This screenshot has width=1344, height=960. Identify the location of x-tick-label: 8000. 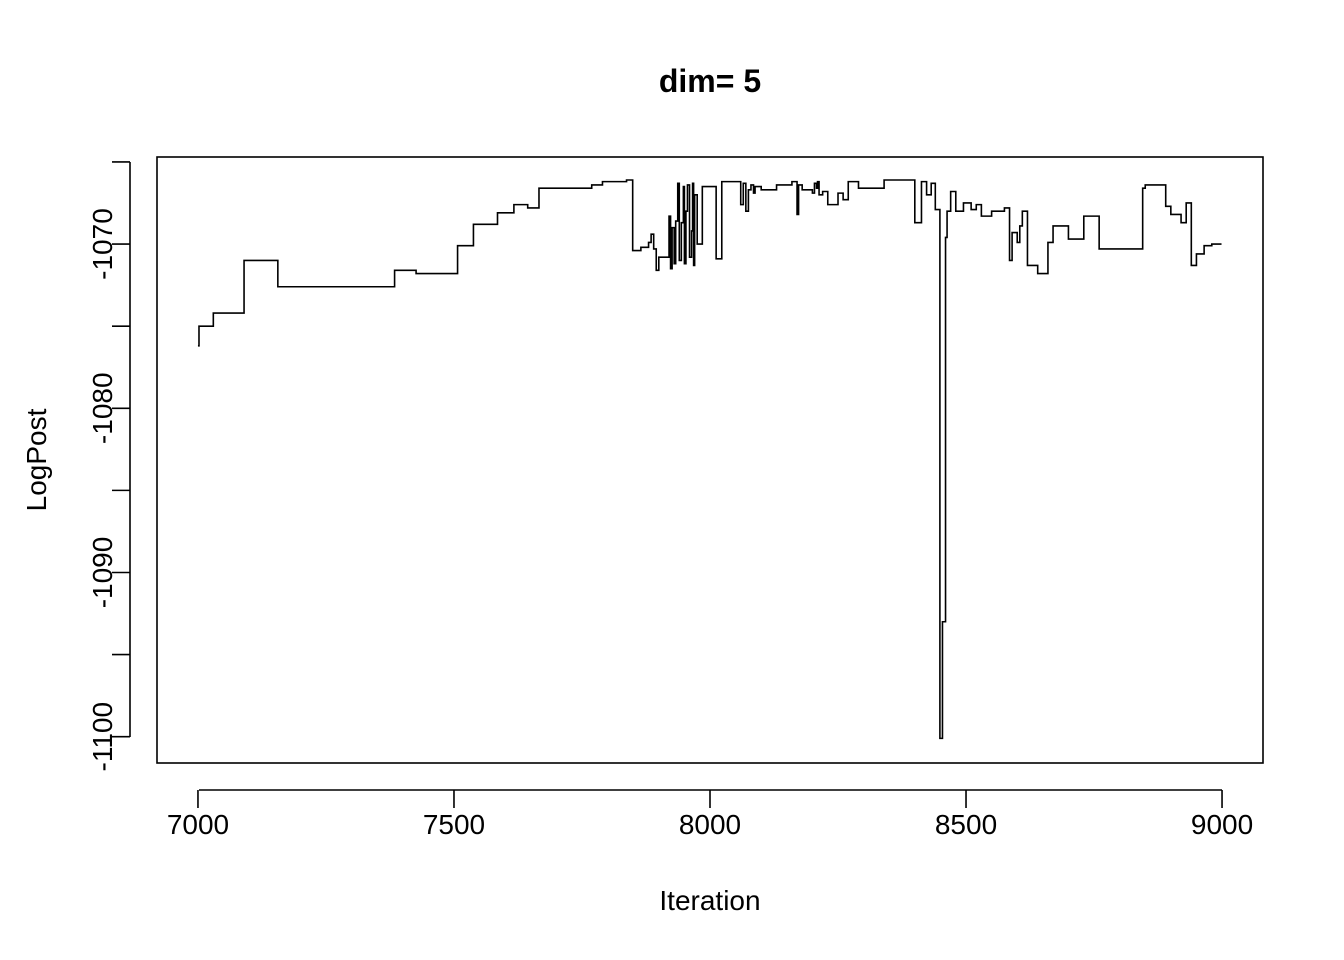
(710, 824).